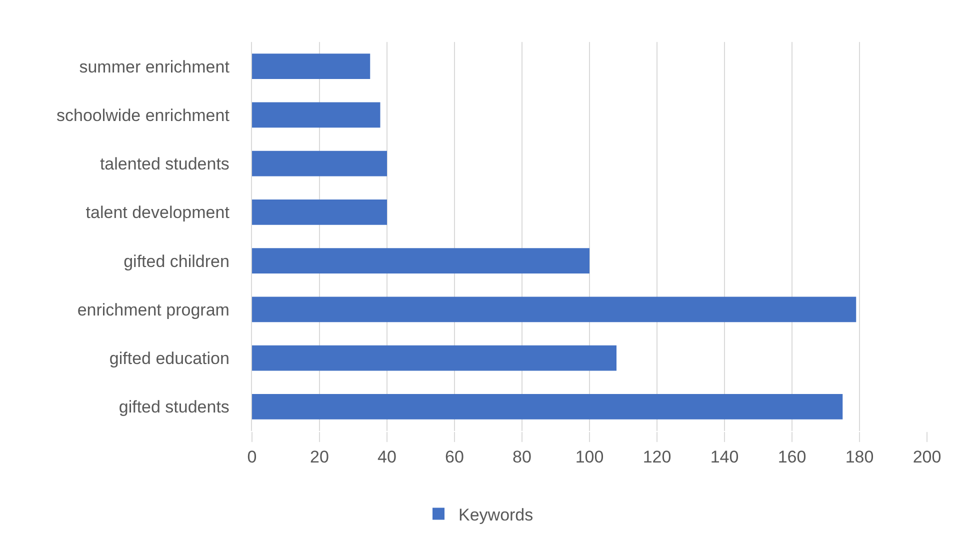 Image resolution: width=957 pixels, height=550 pixels. Describe the element at coordinates (158, 212) in the screenshot. I see `y-tick-label: talent development` at that location.